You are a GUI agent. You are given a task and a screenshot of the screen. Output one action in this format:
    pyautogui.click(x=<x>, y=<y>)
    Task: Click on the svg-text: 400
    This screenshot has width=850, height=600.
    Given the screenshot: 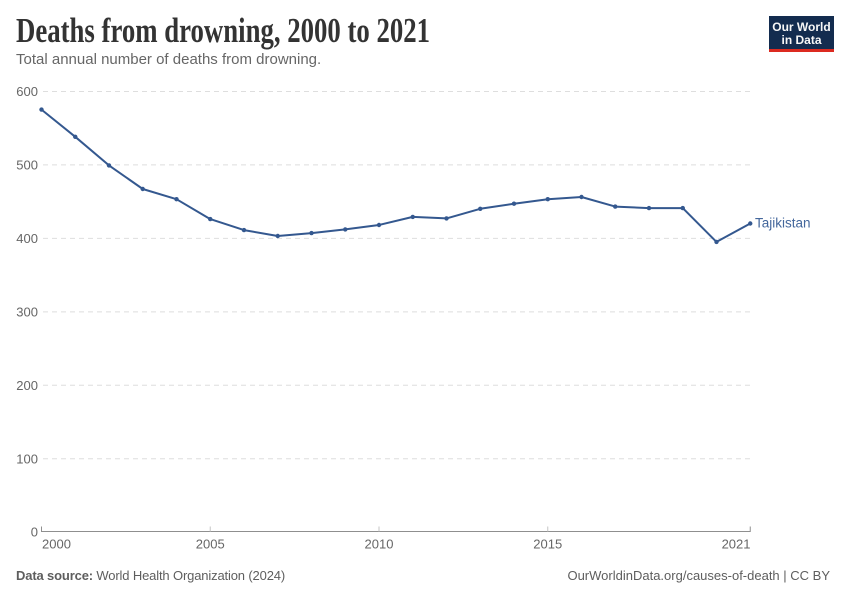 What is the action you would take?
    pyautogui.click(x=27, y=238)
    